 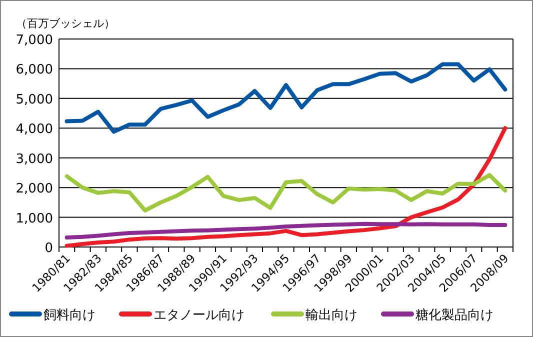 What do you see at coordinates (34, 189) in the screenshot?
I see `y-tick-label: 2,000` at bounding box center [34, 189].